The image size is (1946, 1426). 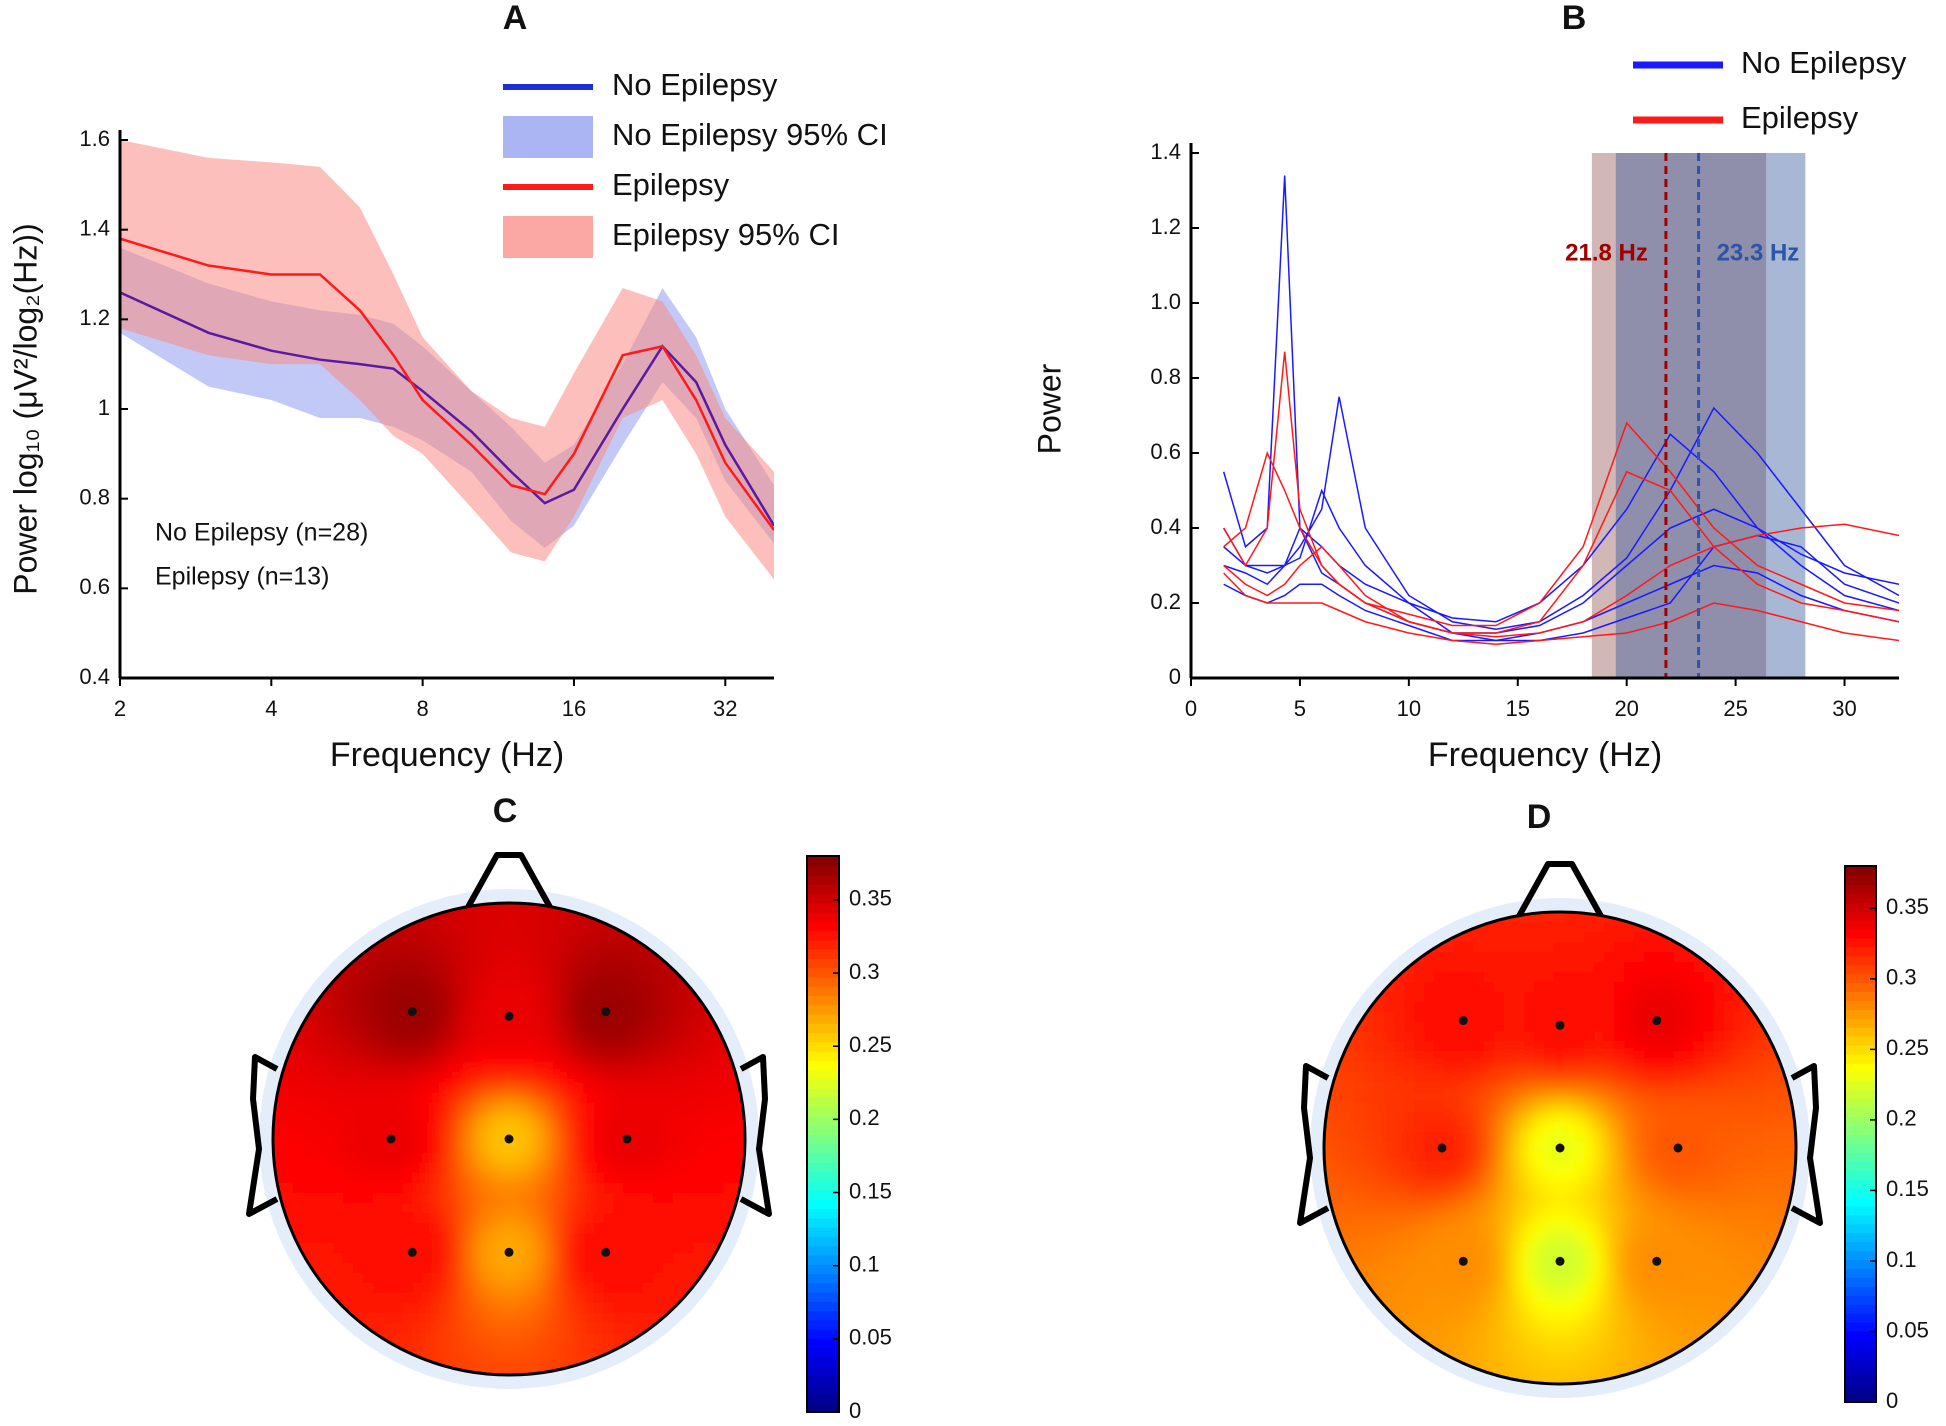 What do you see at coordinates (1860, 1134) in the screenshot?
I see `colorbar-frame` at bounding box center [1860, 1134].